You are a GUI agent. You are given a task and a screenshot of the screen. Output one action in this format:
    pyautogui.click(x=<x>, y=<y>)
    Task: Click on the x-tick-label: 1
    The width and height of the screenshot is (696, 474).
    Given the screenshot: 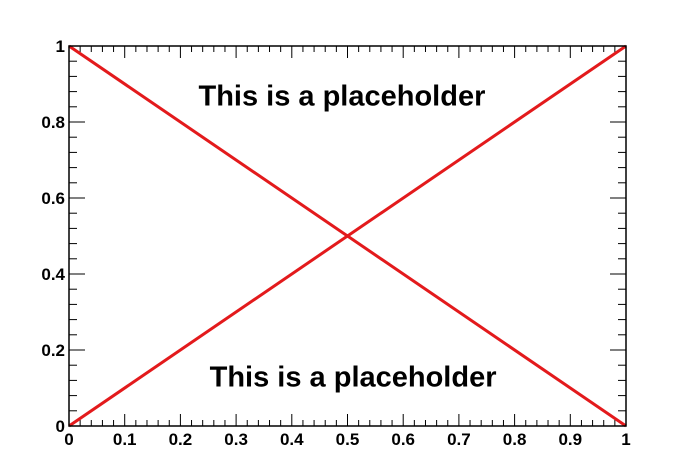 What is the action you would take?
    pyautogui.click(x=625, y=439)
    